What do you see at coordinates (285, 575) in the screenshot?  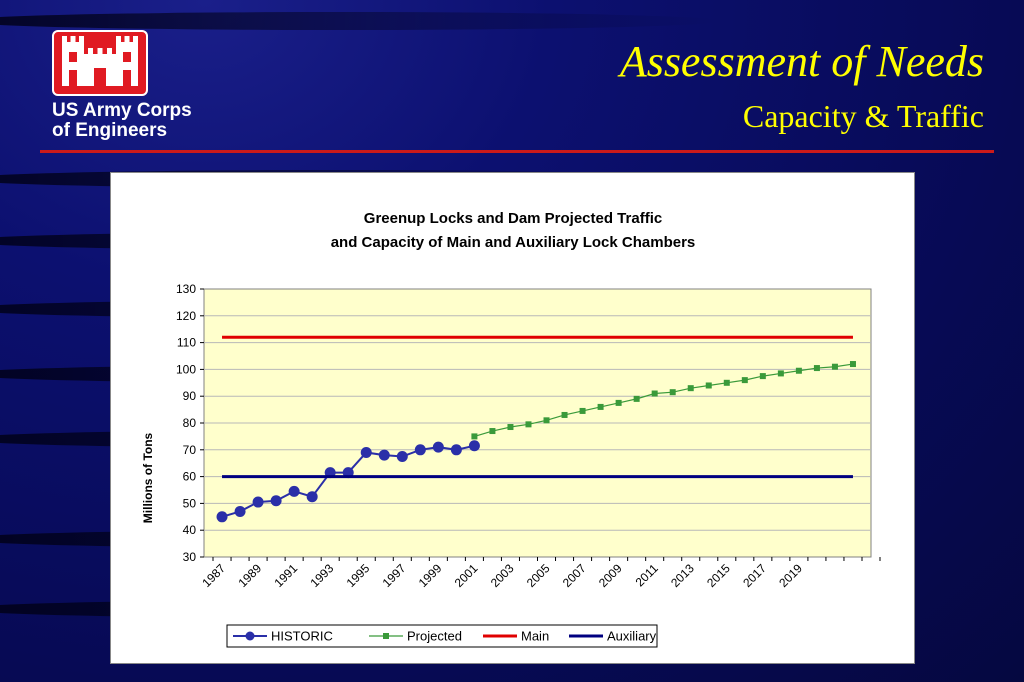 I see `x-tick-label: 1991` at bounding box center [285, 575].